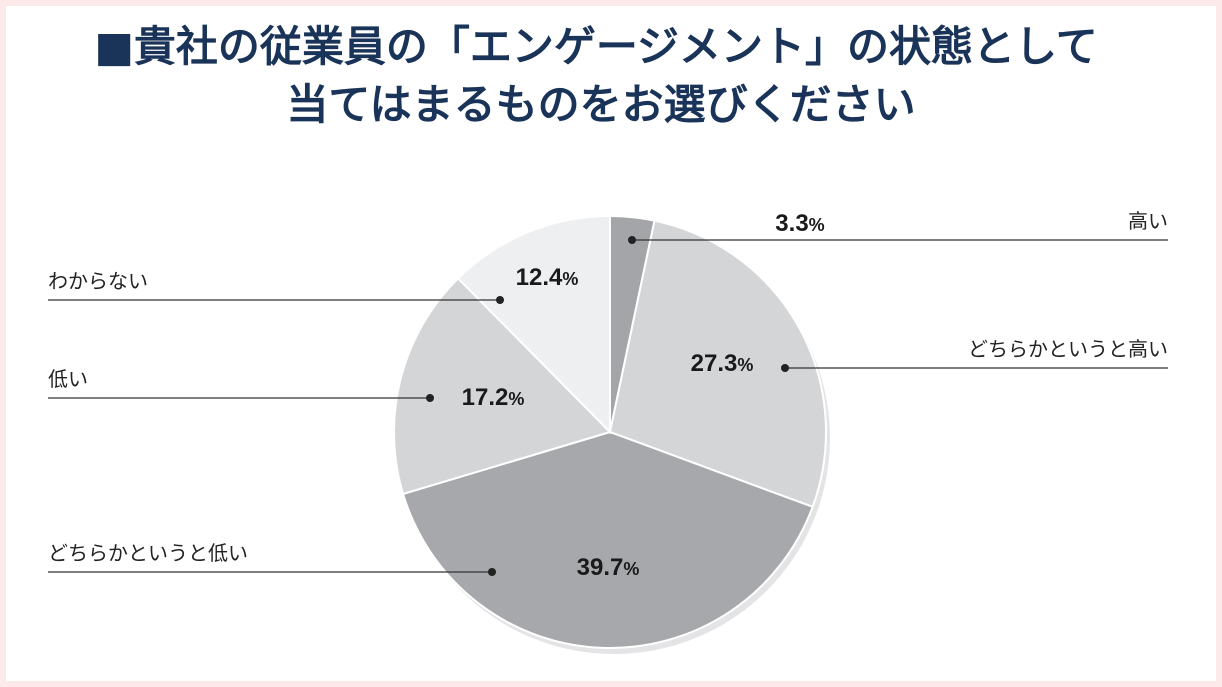  Describe the element at coordinates (1148, 221) in the screenshot. I see `slice-category-label: 高い` at that location.